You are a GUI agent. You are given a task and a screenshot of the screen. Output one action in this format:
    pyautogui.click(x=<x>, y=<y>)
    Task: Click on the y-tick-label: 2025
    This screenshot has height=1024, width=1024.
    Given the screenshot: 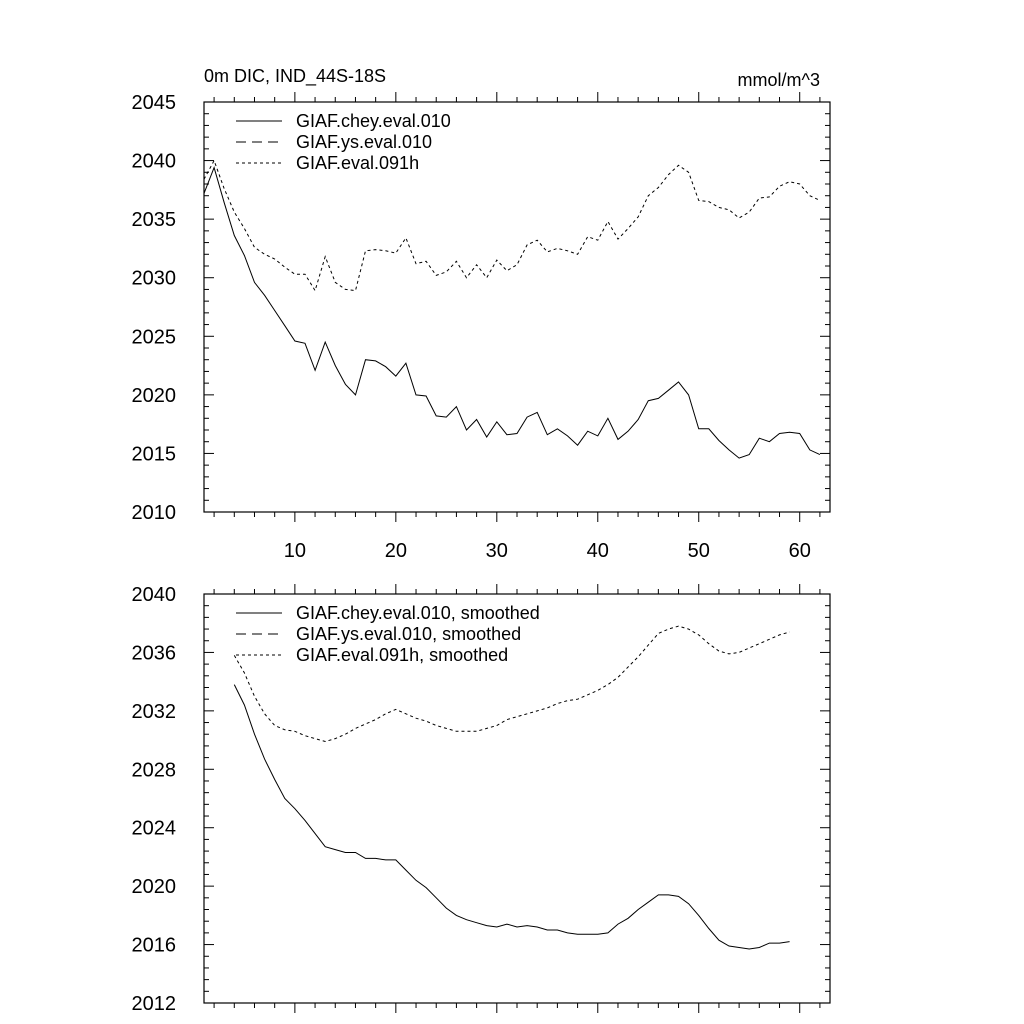 What is the action you would take?
    pyautogui.click(x=154, y=337)
    